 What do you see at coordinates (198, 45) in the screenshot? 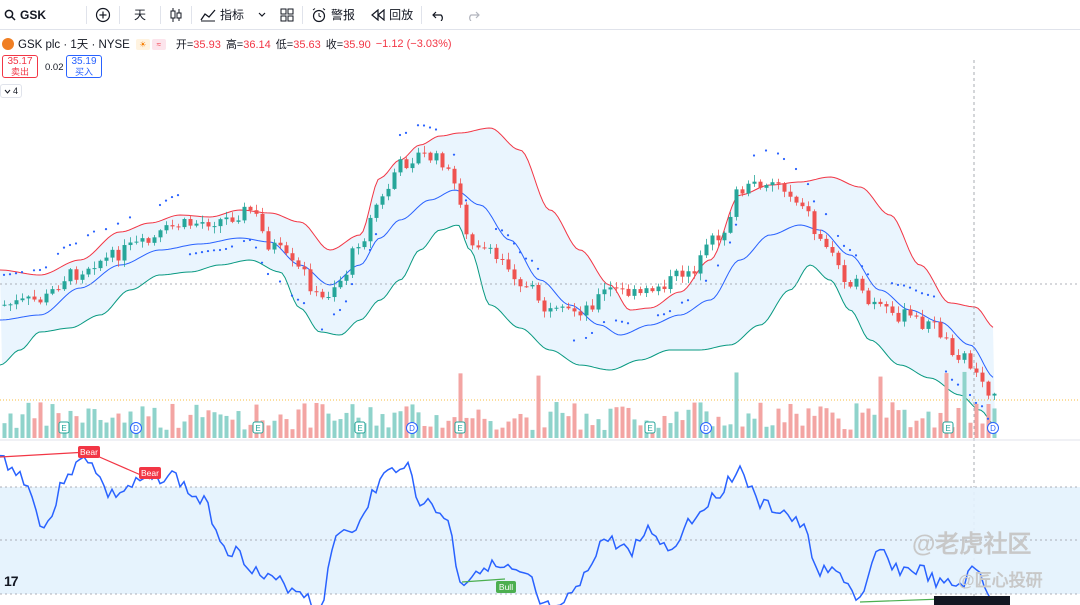
I see `open-value: 开=35.93` at bounding box center [198, 45].